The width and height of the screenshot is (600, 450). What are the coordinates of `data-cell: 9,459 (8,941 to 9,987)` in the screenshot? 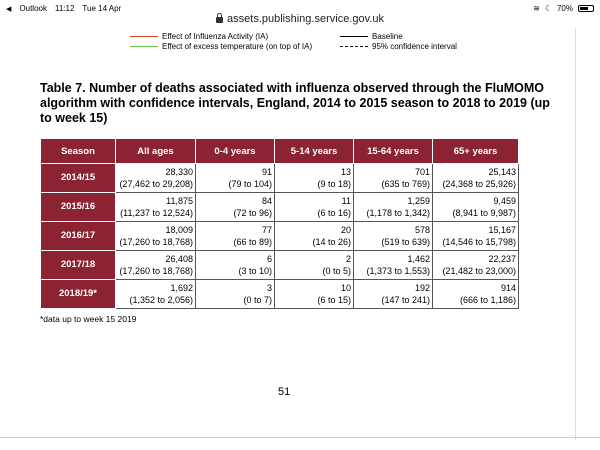 It's located at (475, 207).